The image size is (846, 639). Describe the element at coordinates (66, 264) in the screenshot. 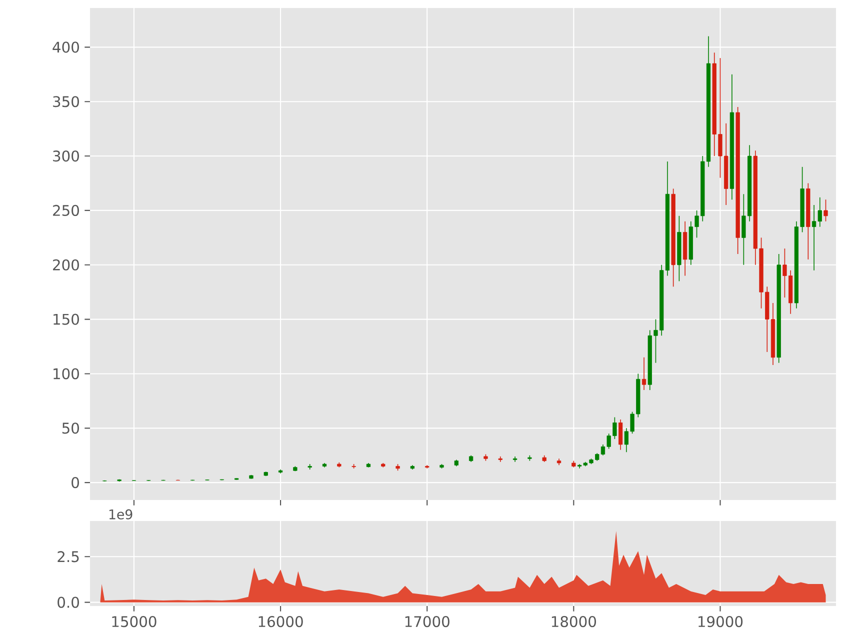

I see `y-tick-label: 200` at that location.